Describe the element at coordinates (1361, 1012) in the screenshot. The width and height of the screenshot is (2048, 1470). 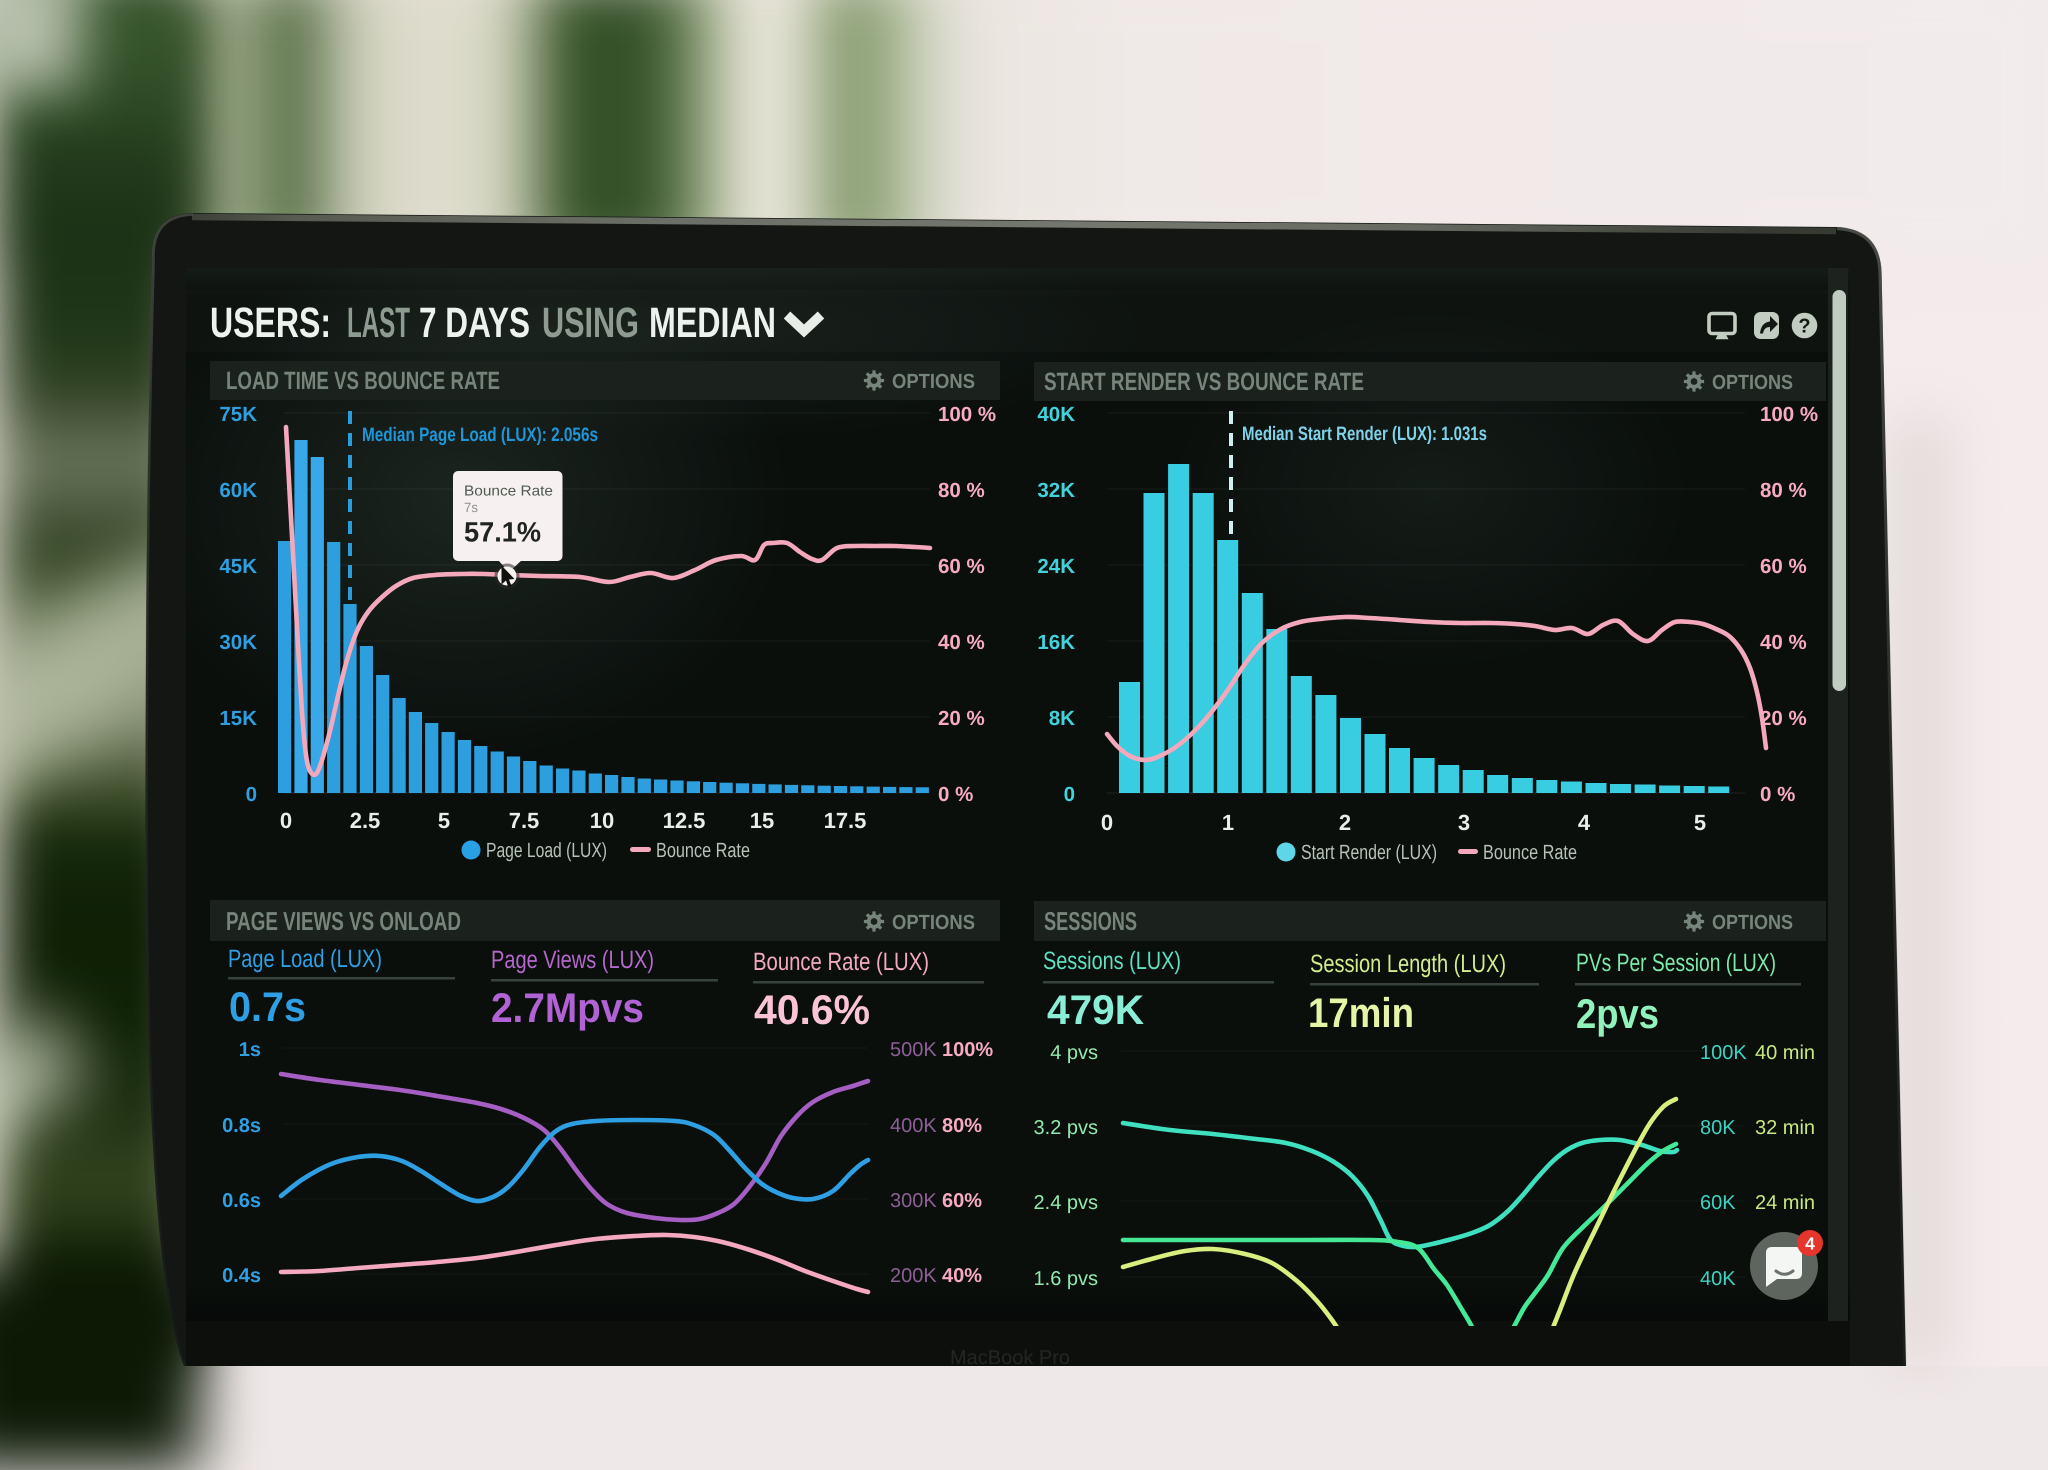
I see `svg-text: 17min` at that location.